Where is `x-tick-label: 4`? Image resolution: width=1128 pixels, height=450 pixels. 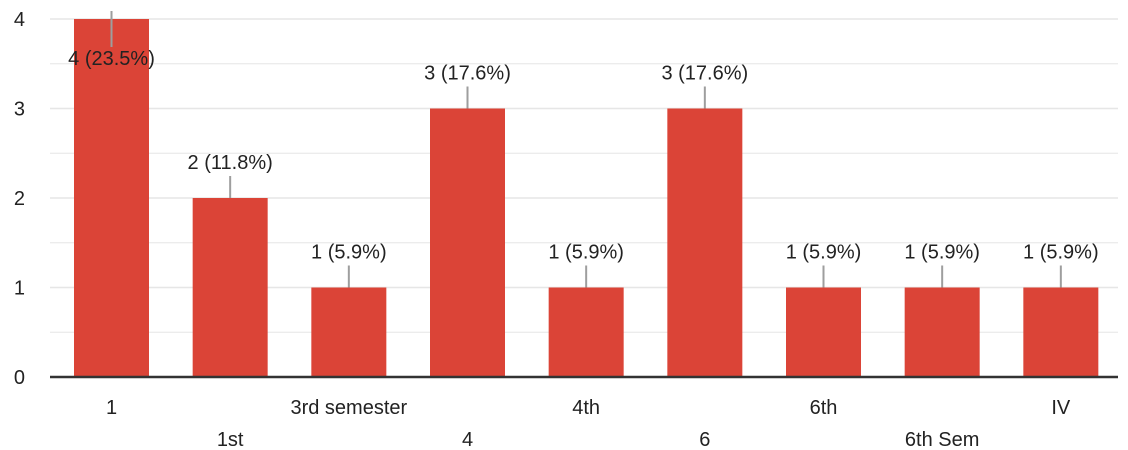 x-tick-label: 4 is located at coordinates (467, 439).